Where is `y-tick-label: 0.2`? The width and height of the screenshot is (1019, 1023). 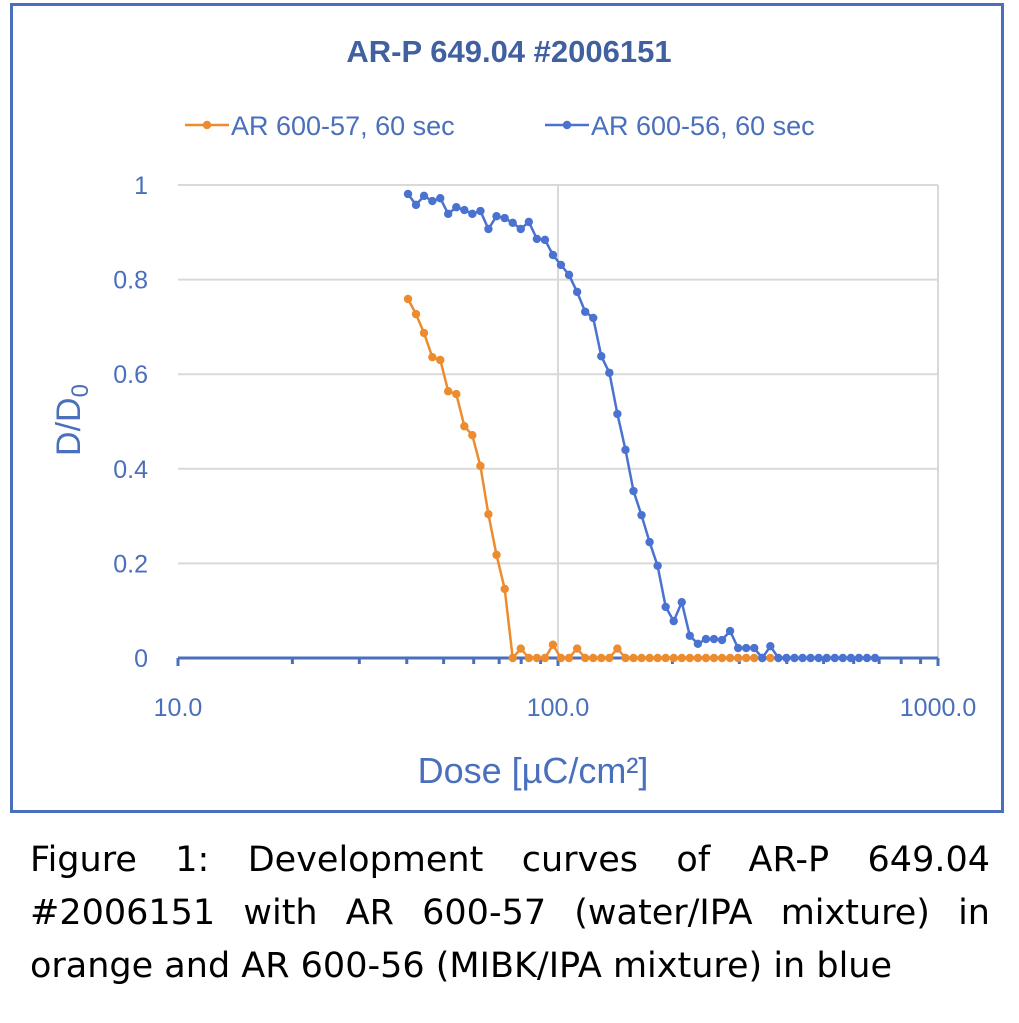 y-tick-label: 0.2 is located at coordinates (130, 564).